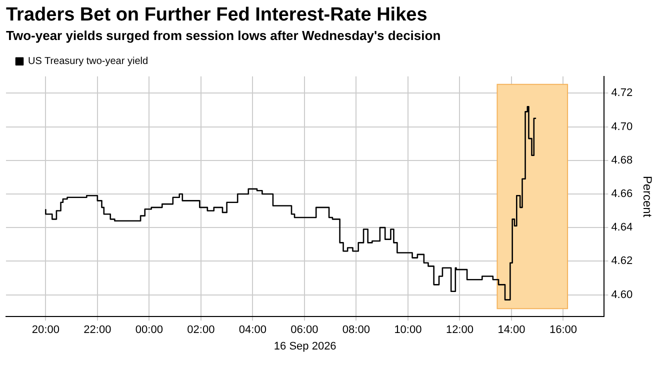  What do you see at coordinates (217, 15) in the screenshot?
I see `chart-title: Traders Bet on Further Fed Interest-Rate Hikes` at bounding box center [217, 15].